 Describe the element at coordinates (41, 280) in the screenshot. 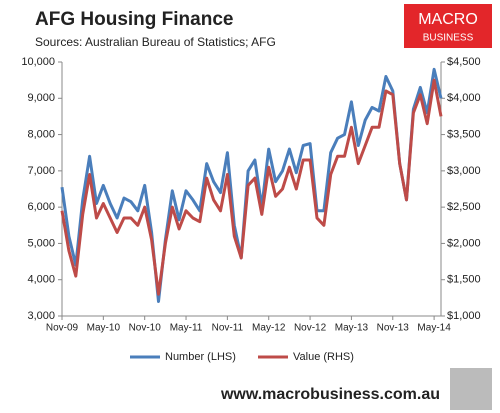

I see `y-tick-label: 4,000` at that location.